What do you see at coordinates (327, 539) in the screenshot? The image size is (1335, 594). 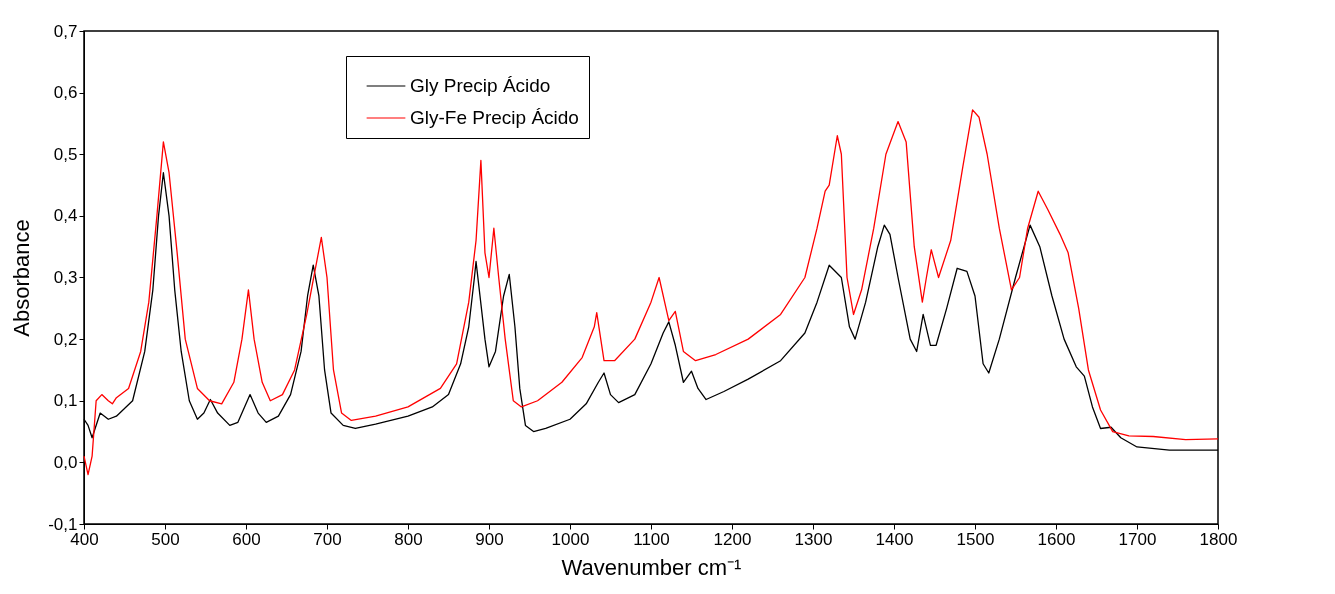 I see `x-tick-label: 700` at bounding box center [327, 539].